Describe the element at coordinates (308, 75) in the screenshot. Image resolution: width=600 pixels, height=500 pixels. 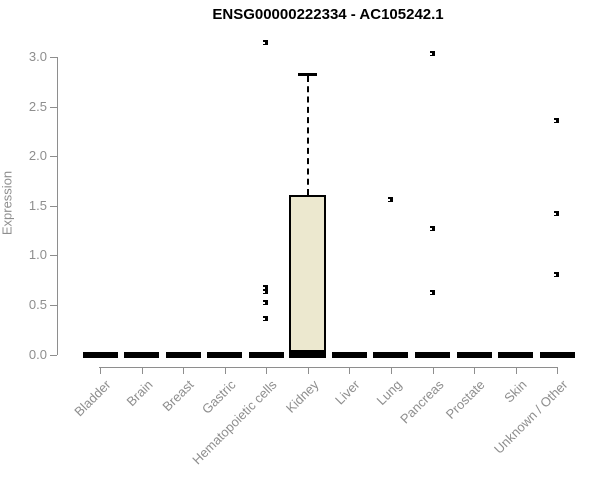
I see `whisker-cap` at that location.